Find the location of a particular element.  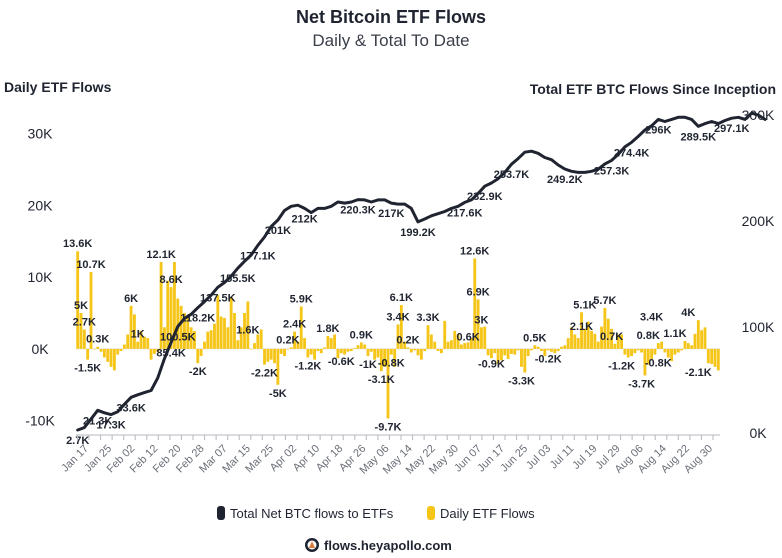

total-flow-label: 297.1K is located at coordinates (732, 129).